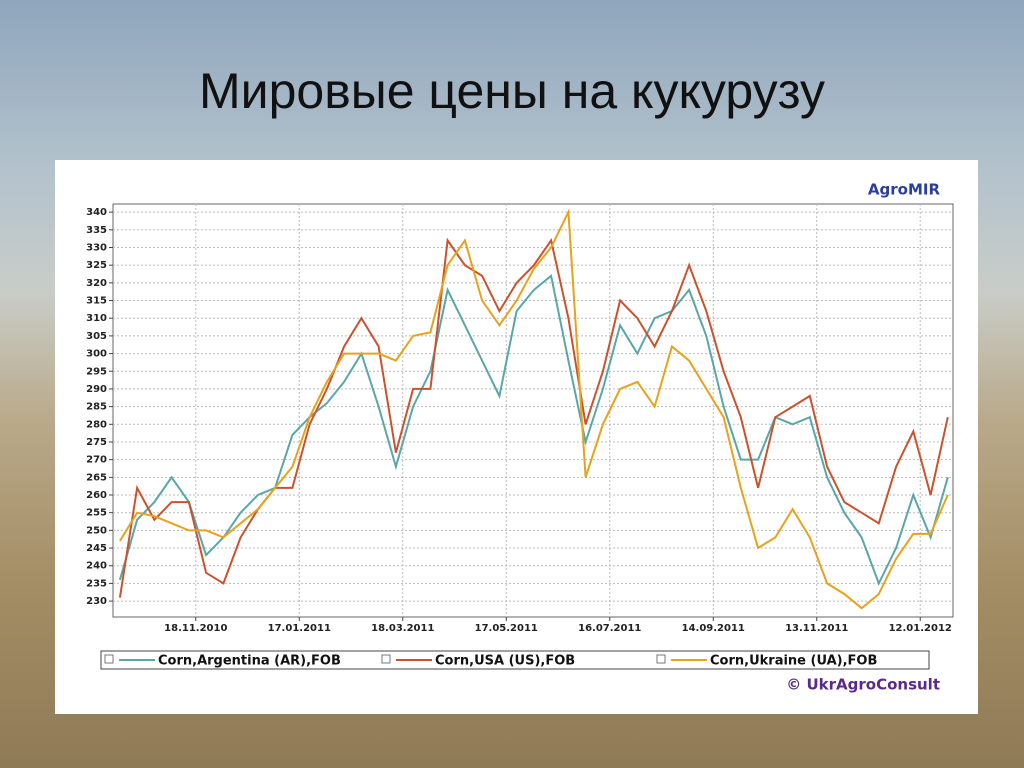  What do you see at coordinates (96, 318) in the screenshot?
I see `y-tick-label: 310` at bounding box center [96, 318].